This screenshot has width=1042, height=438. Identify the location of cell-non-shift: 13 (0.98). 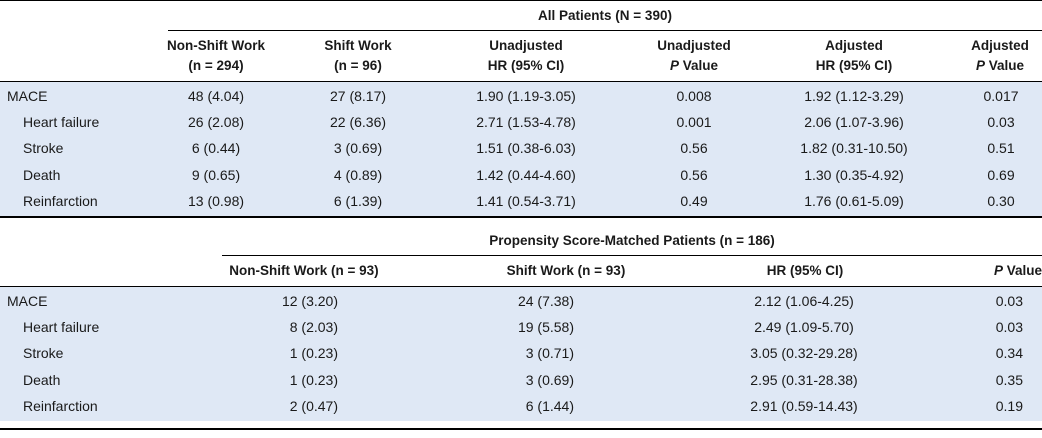
(216, 200).